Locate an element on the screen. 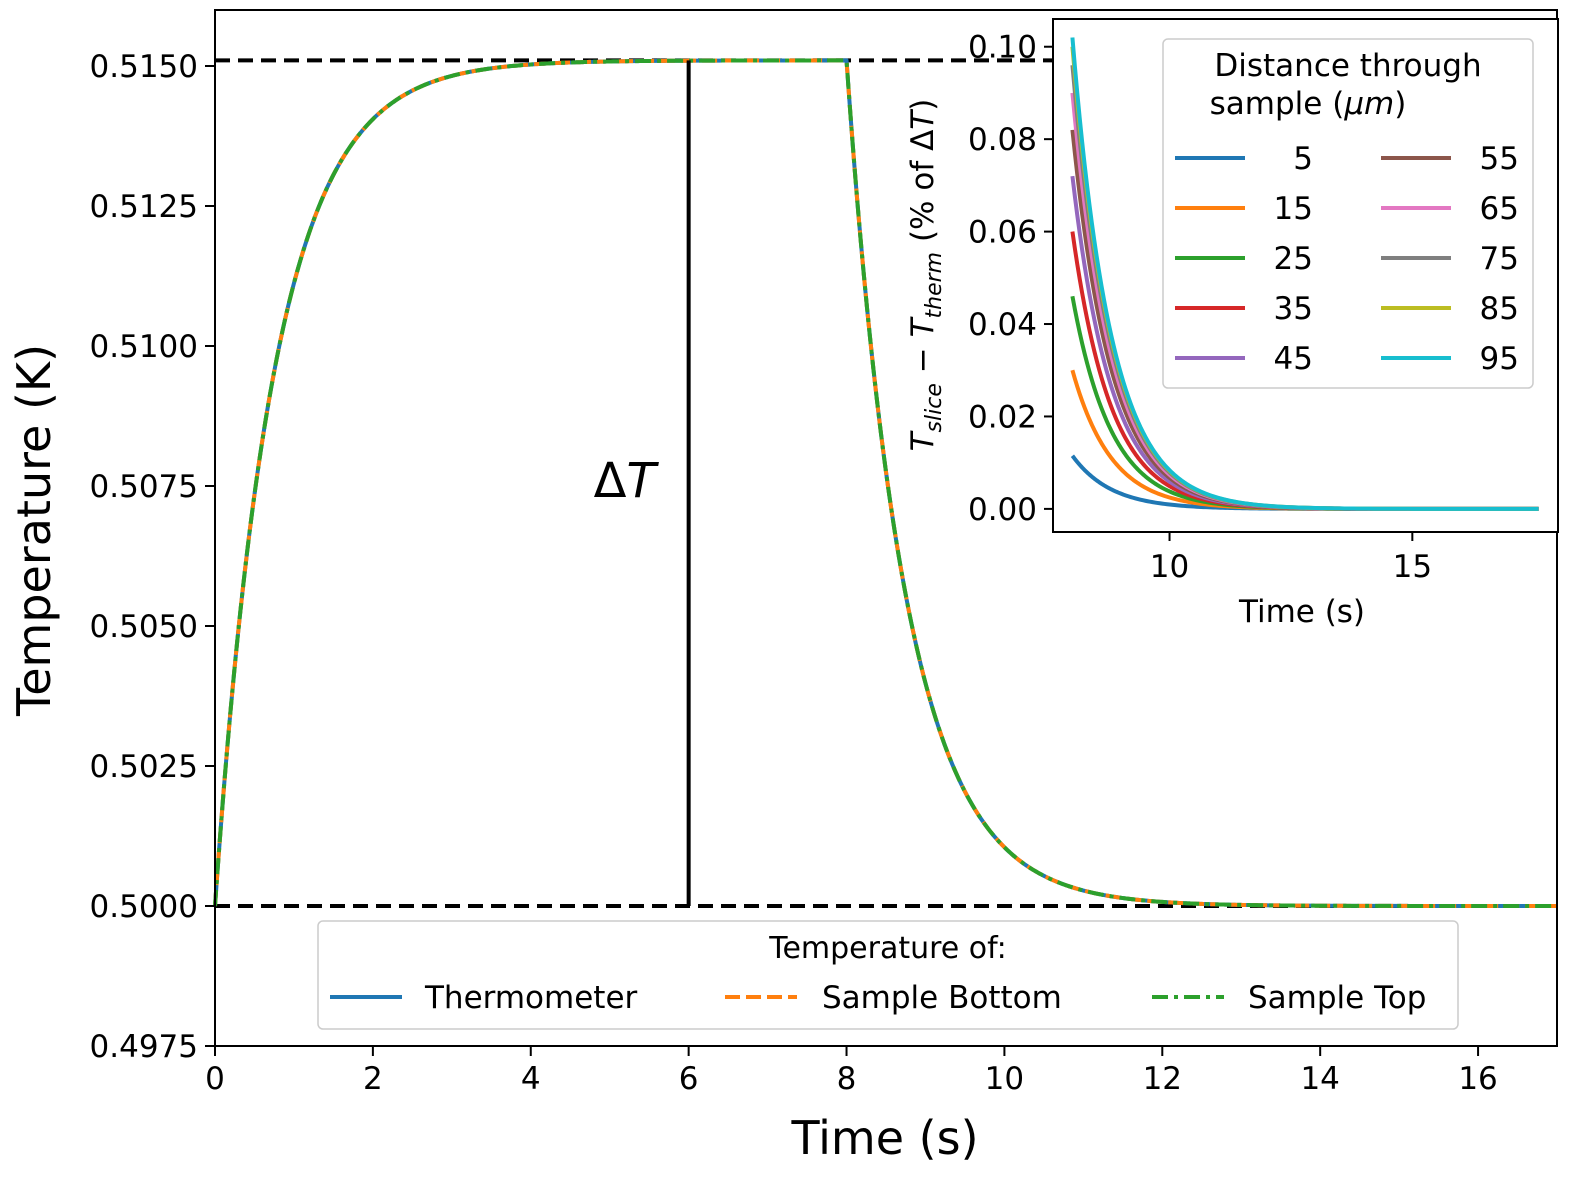 The width and height of the screenshot is (1577, 1183). inset-legend-entries: 5 15 25 35 45 55 65 75 85 95 is located at coordinates (1347, 259).